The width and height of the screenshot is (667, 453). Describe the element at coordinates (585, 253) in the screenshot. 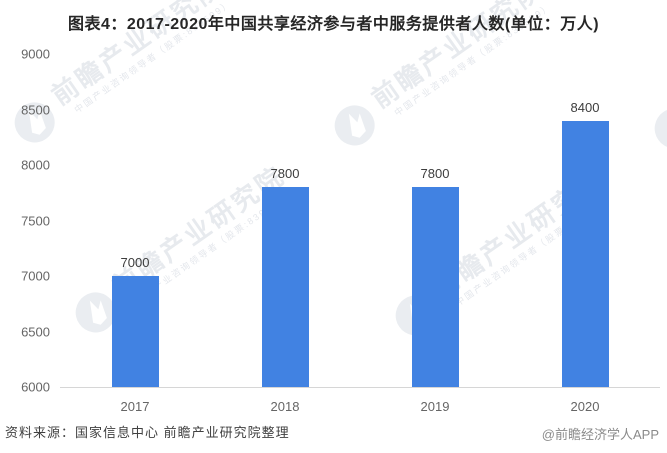

I see `bar-2020` at that location.